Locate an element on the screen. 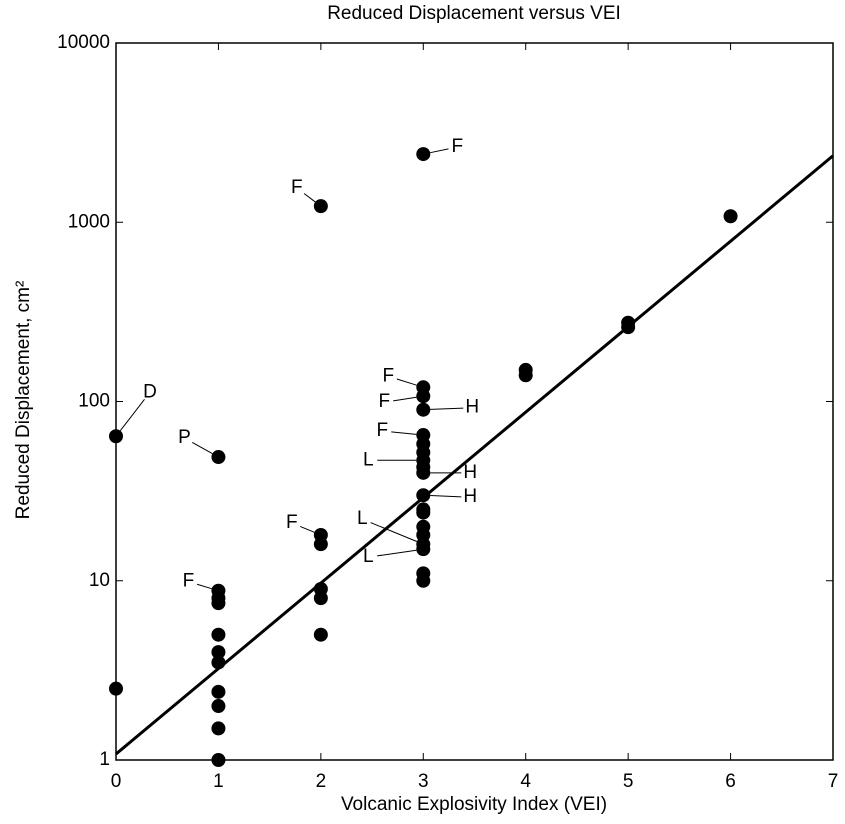 The image size is (845, 824). annotation: D is located at coordinates (150, 391).